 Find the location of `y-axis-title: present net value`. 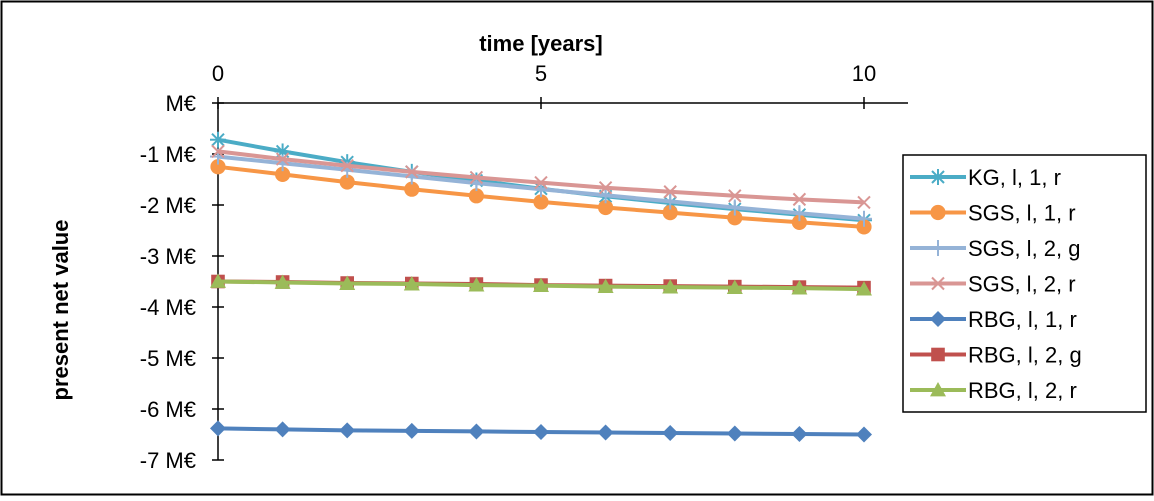

y-axis-title: present net value is located at coordinates (60, 310).